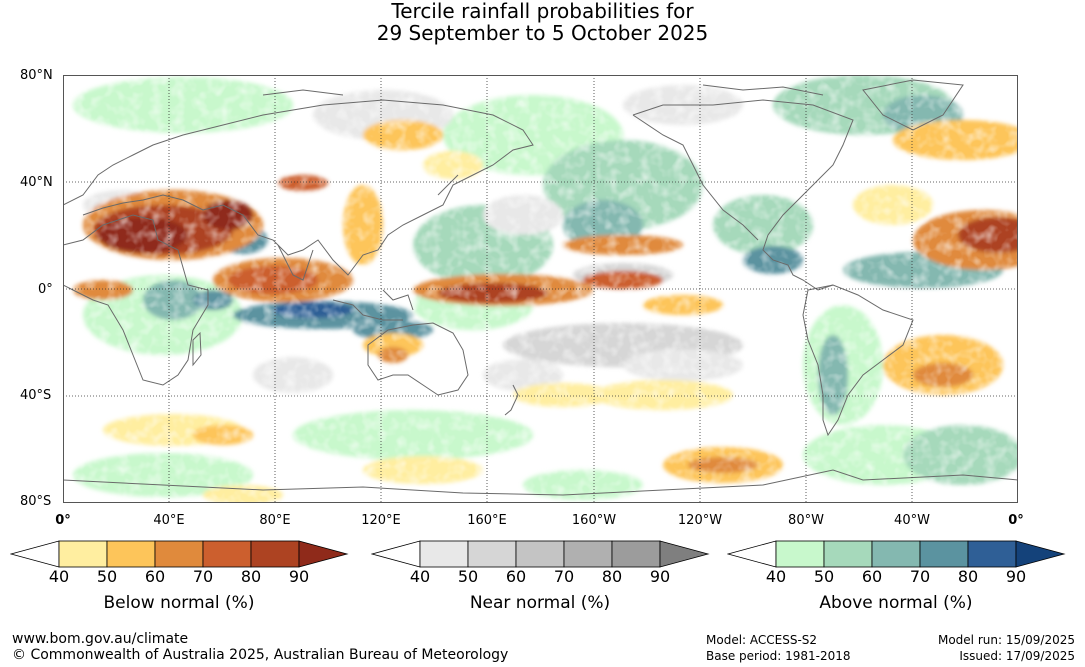 Image resolution: width=1085 pixels, height=667 pixels. Describe the element at coordinates (59, 576) in the screenshot. I see `below-tick-40: 40` at that location.